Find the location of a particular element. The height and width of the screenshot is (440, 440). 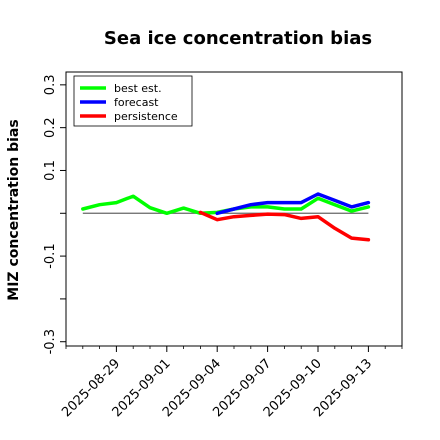

legend-label: forecast is located at coordinates (136, 102).